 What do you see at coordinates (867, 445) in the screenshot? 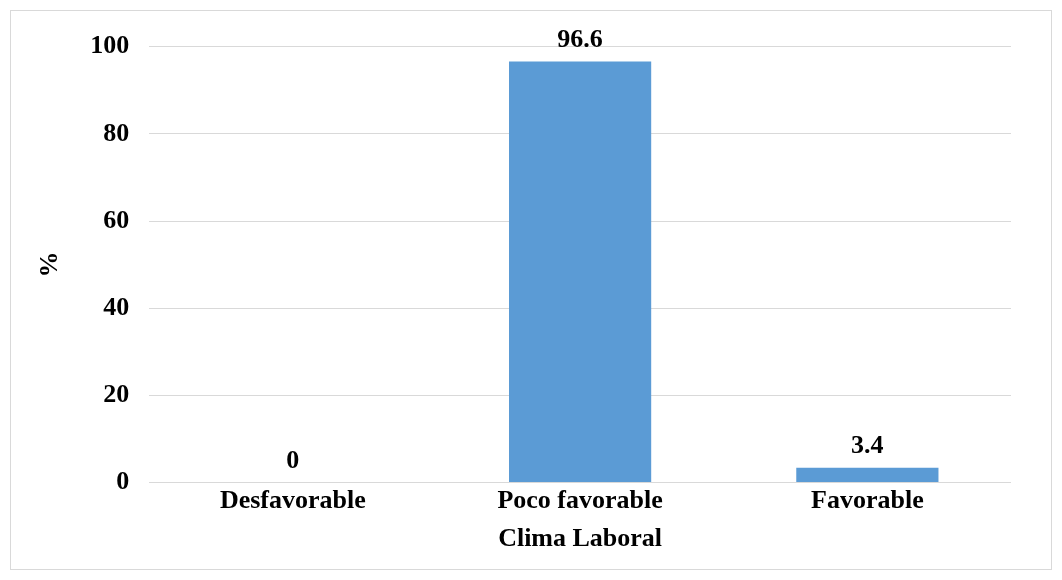
I see `data-label: 3.4` at bounding box center [867, 445].